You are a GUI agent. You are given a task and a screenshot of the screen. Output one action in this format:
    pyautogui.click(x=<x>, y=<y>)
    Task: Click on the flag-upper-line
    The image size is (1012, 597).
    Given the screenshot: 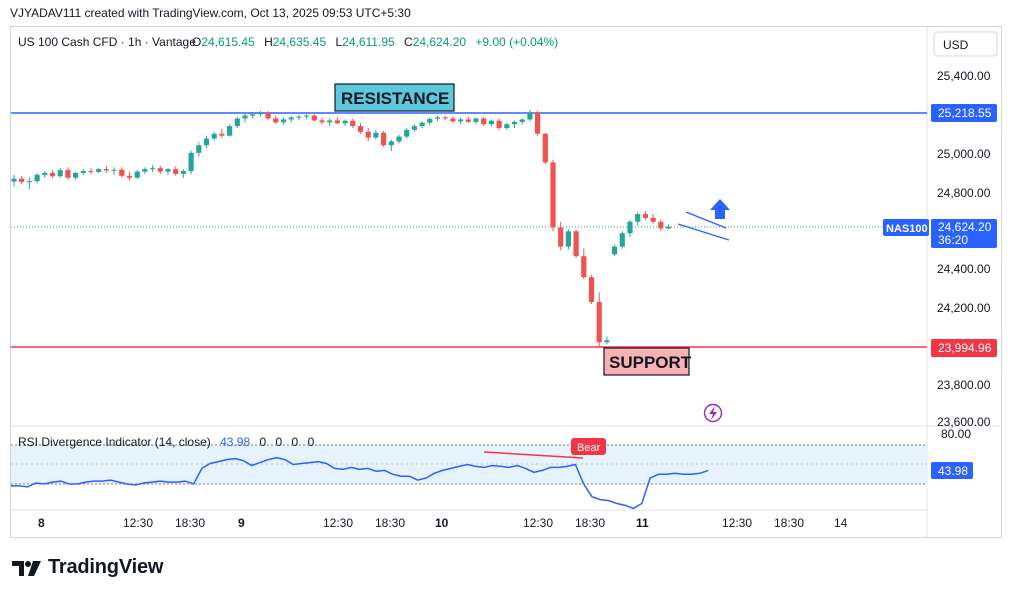 What is the action you would take?
    pyautogui.click(x=706, y=220)
    